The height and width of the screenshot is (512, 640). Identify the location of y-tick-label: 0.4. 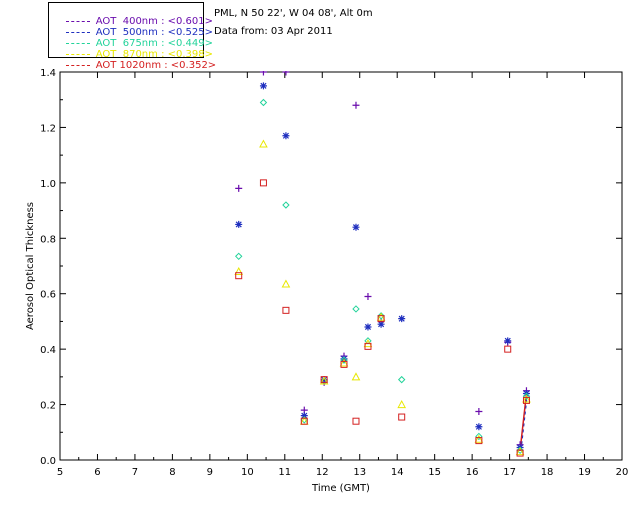
(48, 350).